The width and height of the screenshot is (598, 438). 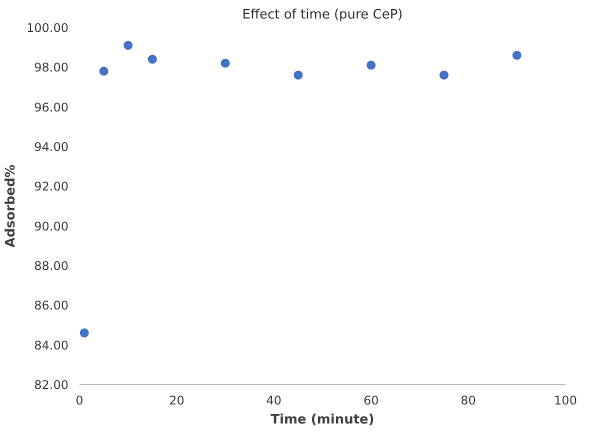 What do you see at coordinates (51, 147) in the screenshot?
I see `y-tick-label: 94.00` at bounding box center [51, 147].